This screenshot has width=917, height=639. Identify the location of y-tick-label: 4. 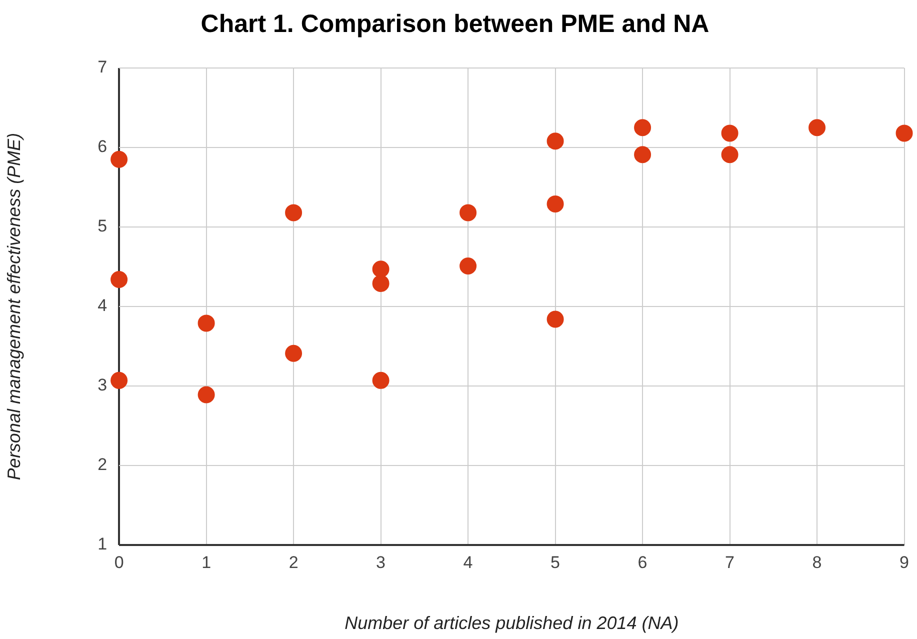
(103, 306).